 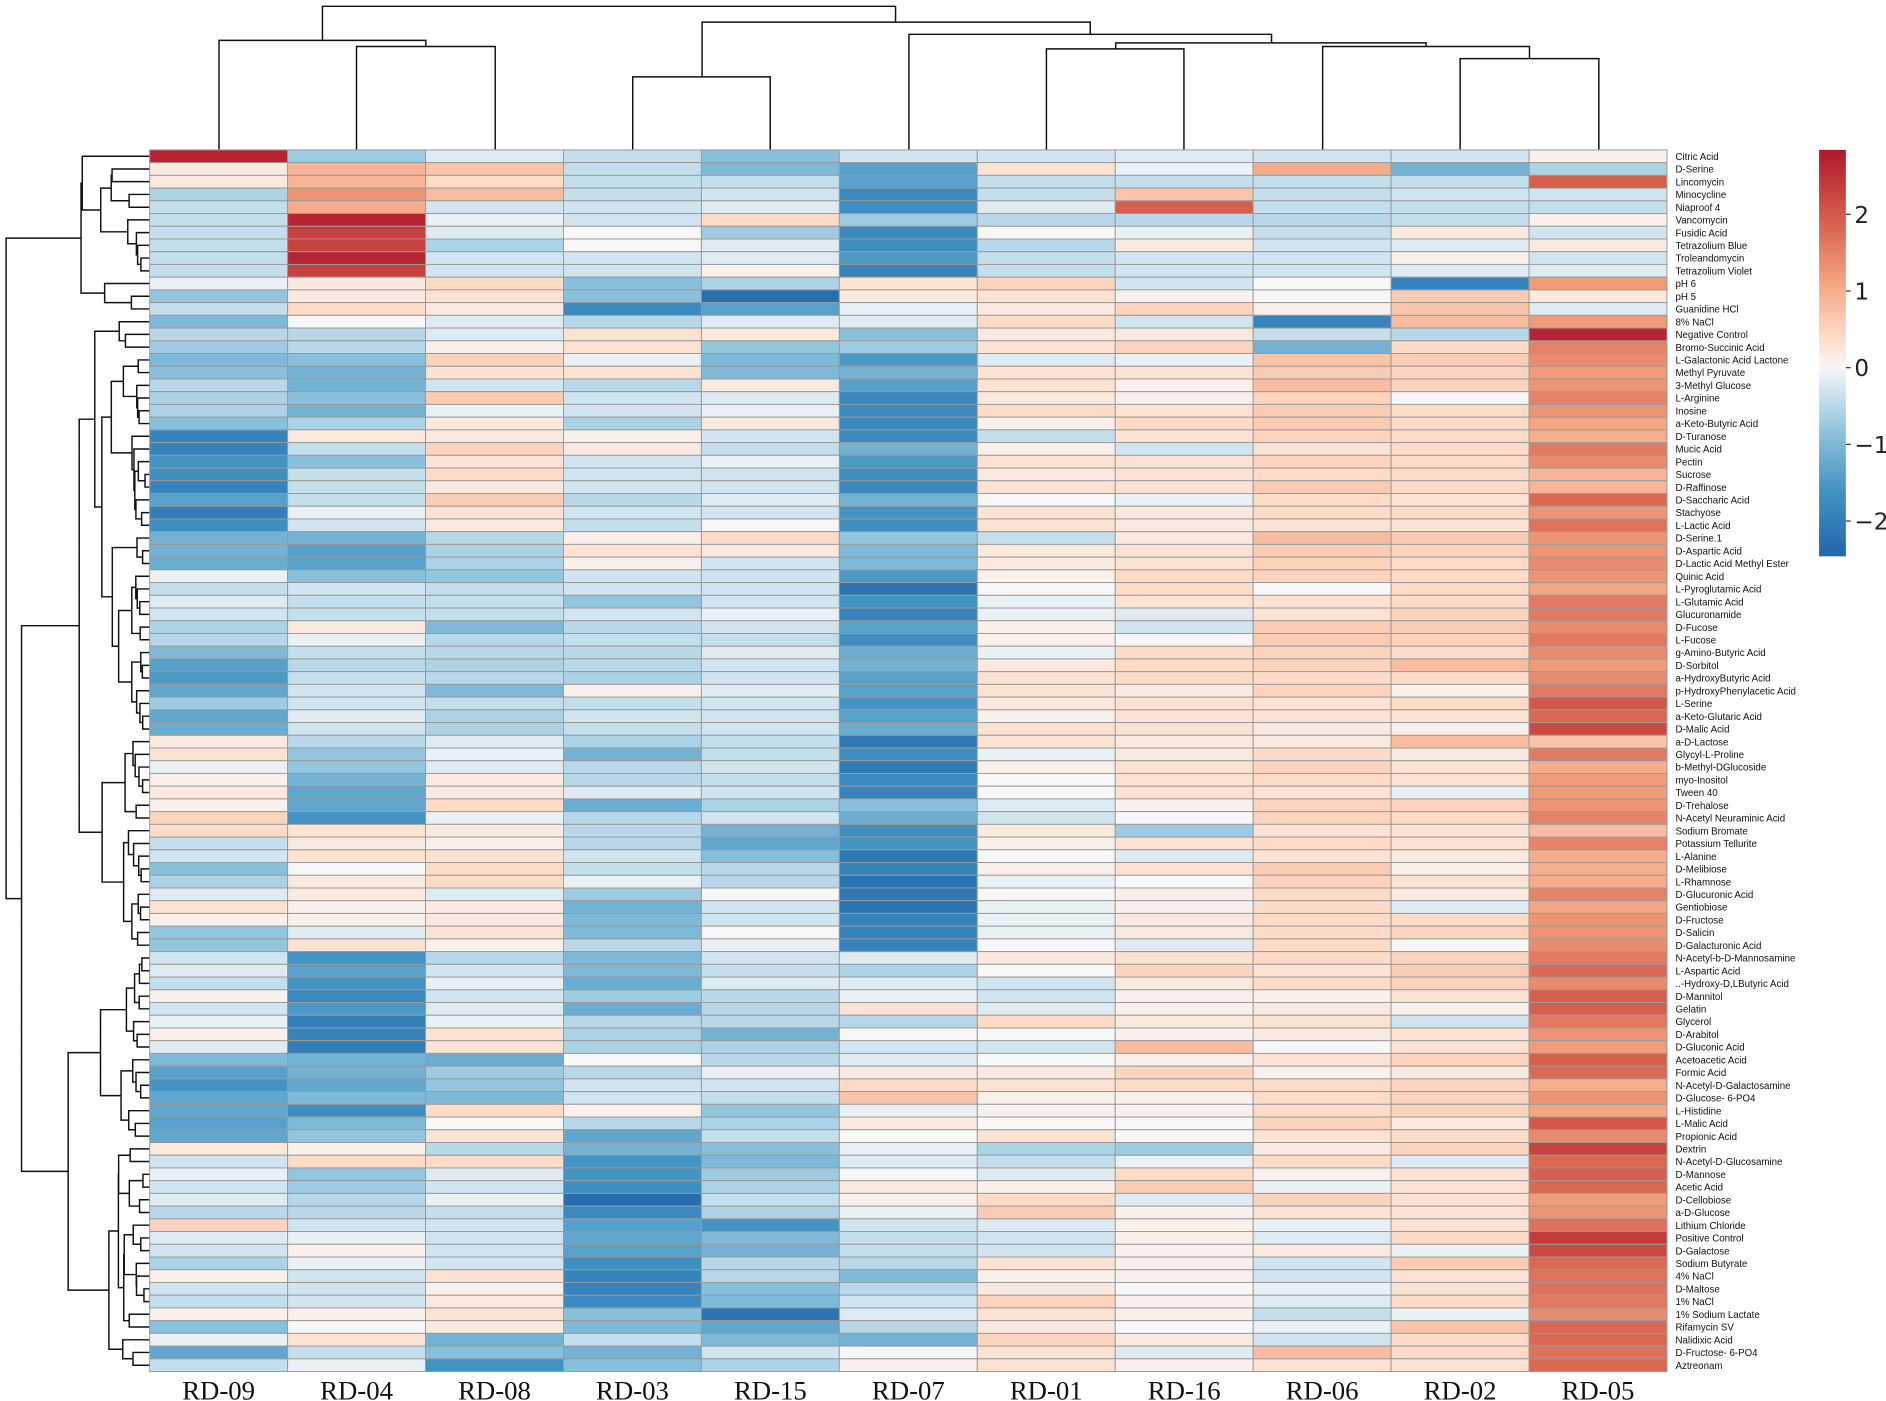 I want to click on row-label: D-Arabitol, so click(x=1696, y=1035).